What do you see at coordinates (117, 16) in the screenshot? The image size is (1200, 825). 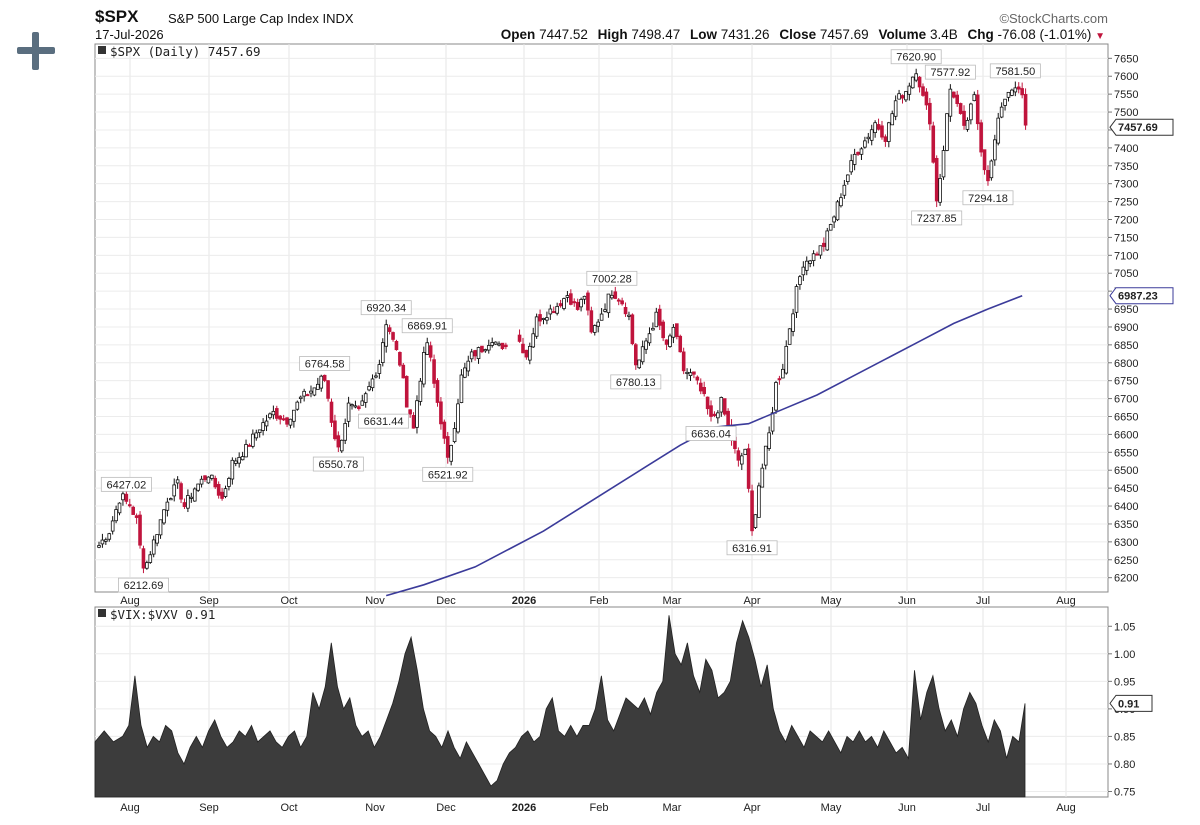 I see `symbol-title: $SPX` at bounding box center [117, 16].